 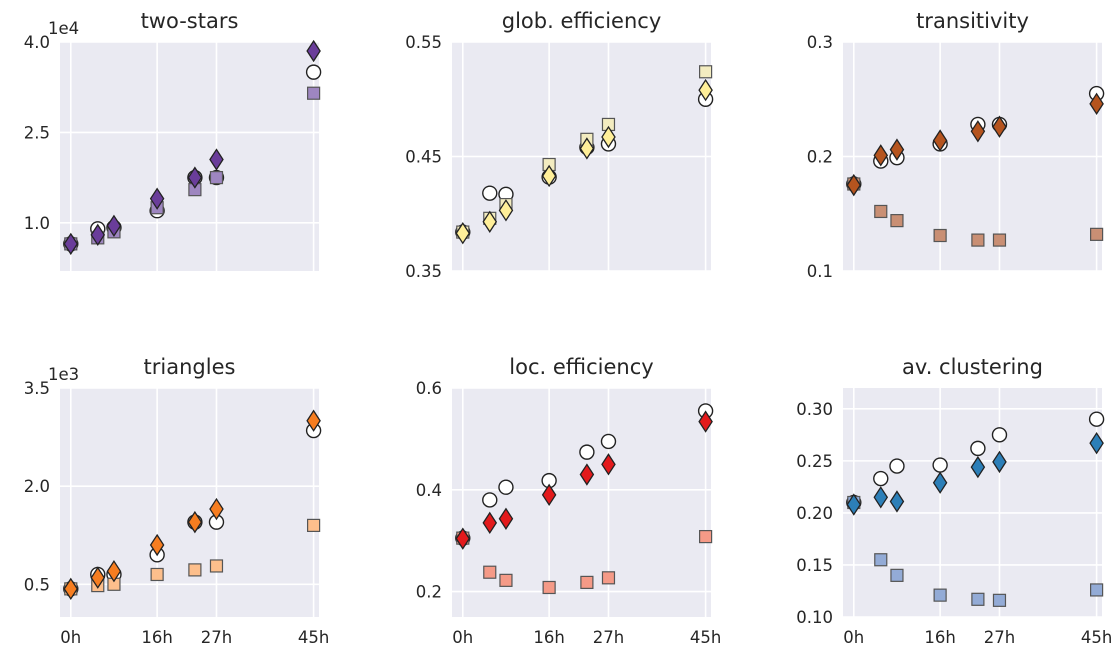 What do you see at coordinates (582, 21) in the screenshot?
I see `subplot-title: glob. efficiency` at bounding box center [582, 21].